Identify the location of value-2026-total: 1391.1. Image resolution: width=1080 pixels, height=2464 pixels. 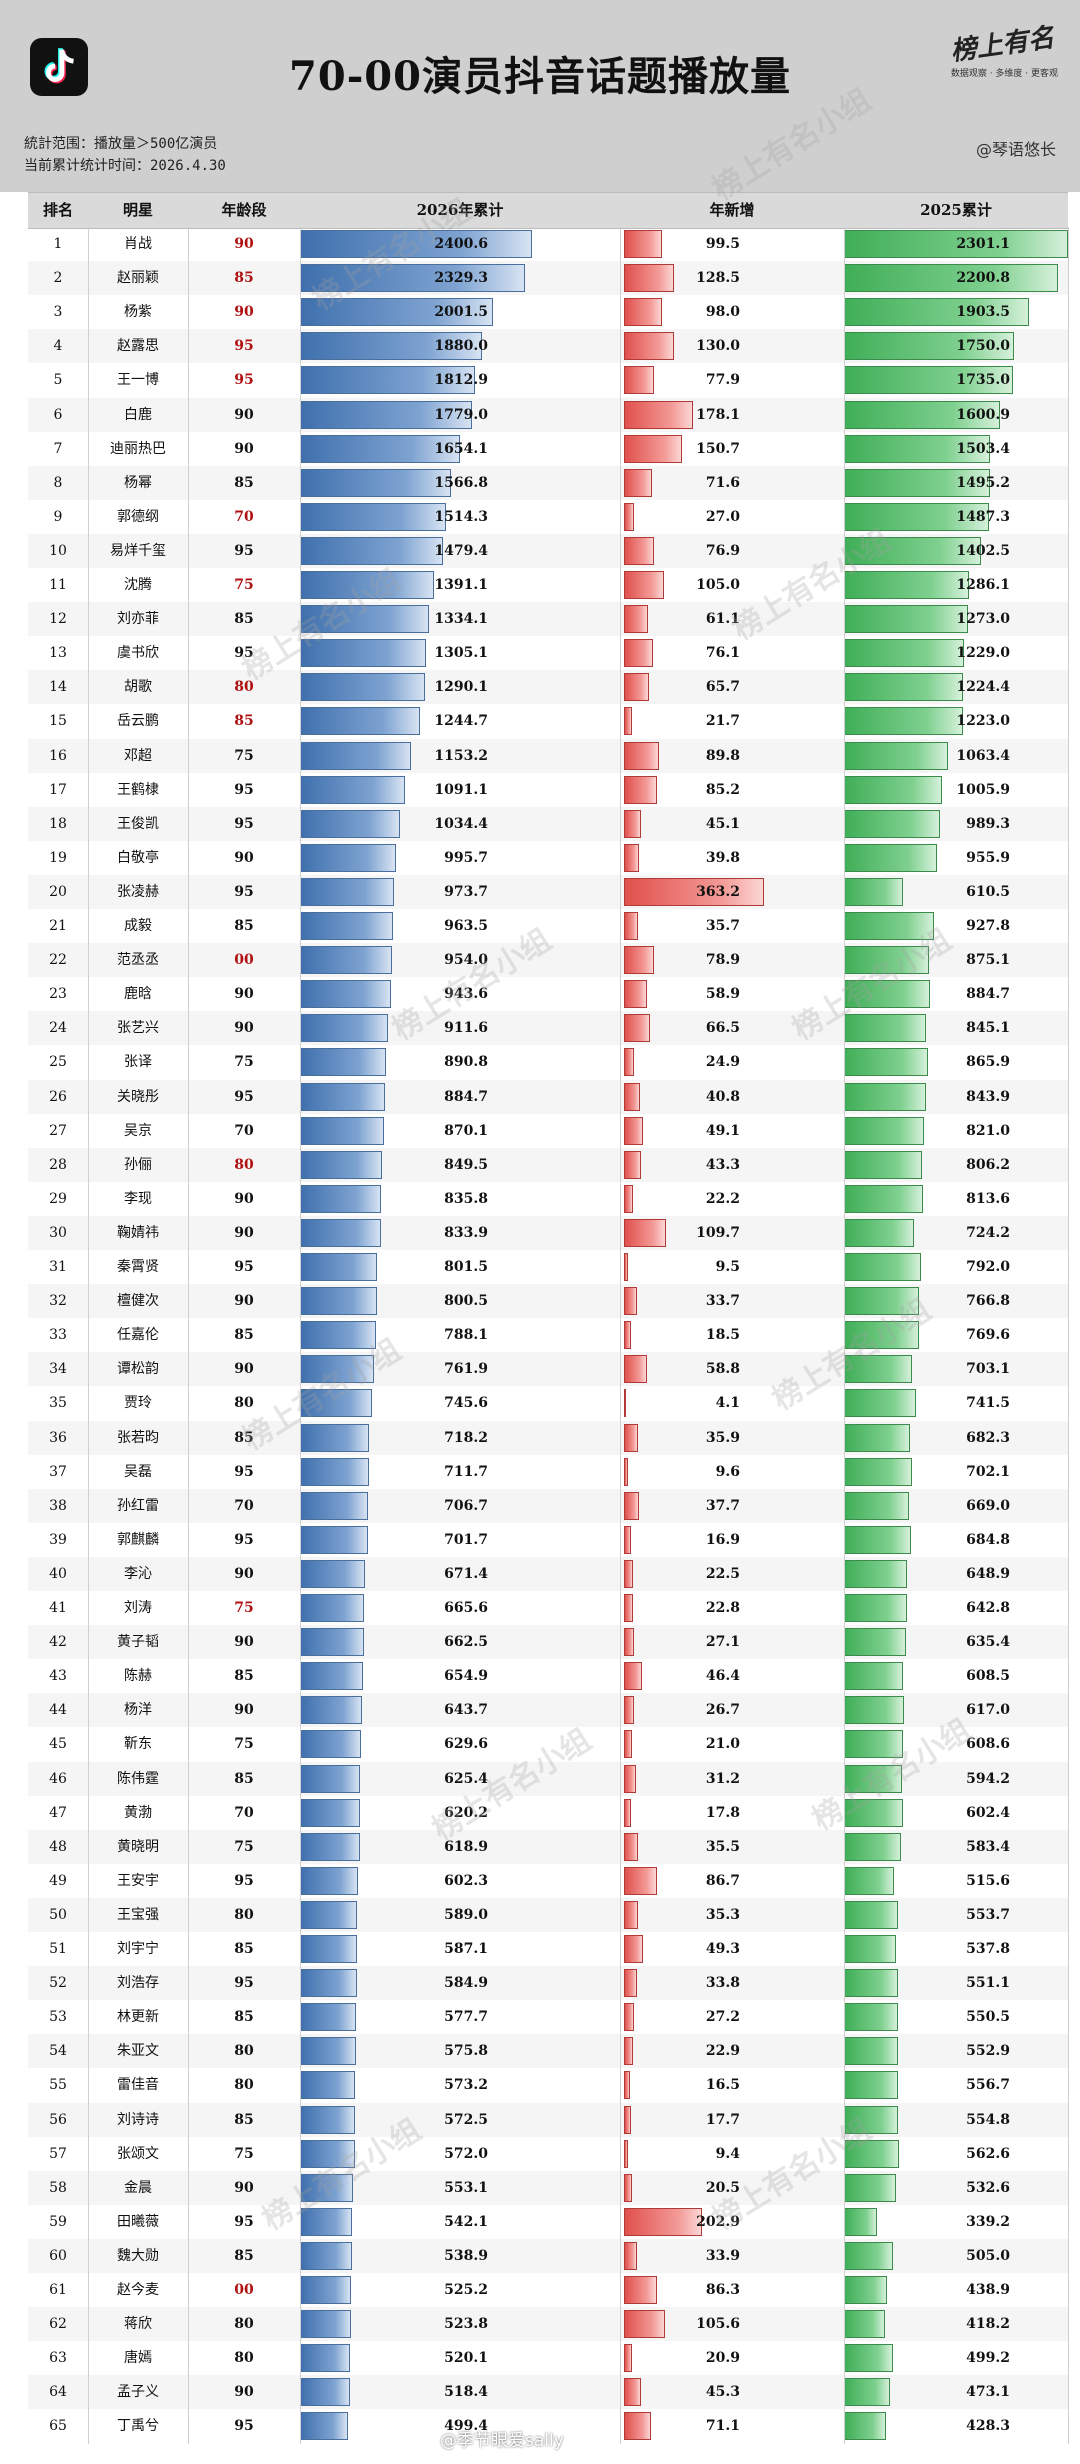
(461, 585).